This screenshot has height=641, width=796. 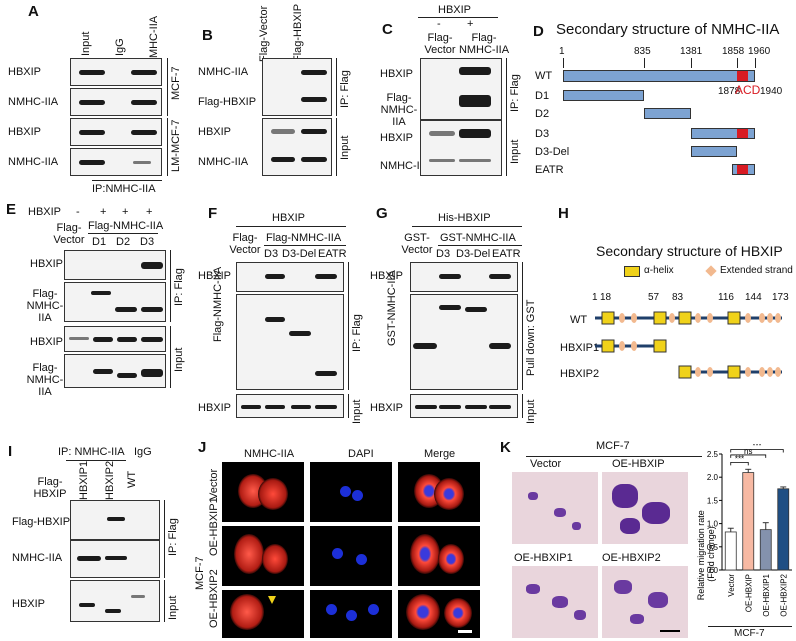 I want to click on a-bracket-mcf7, so click(x=167, y=87).